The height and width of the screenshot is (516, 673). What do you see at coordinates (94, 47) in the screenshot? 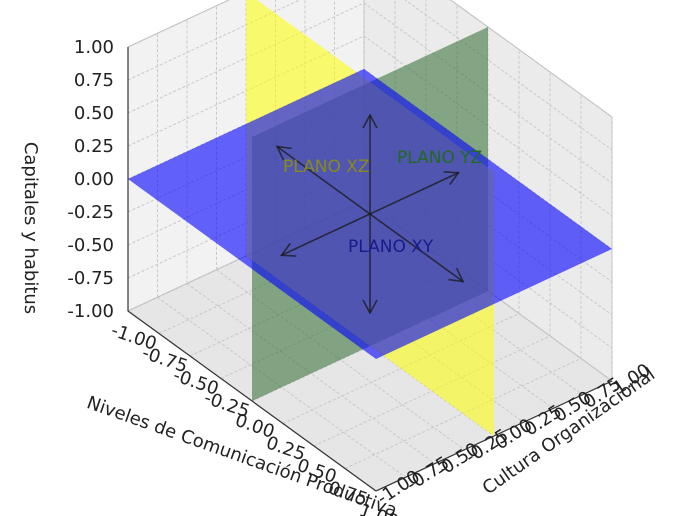
I see `z-tick-label: 1.00` at bounding box center [94, 47].